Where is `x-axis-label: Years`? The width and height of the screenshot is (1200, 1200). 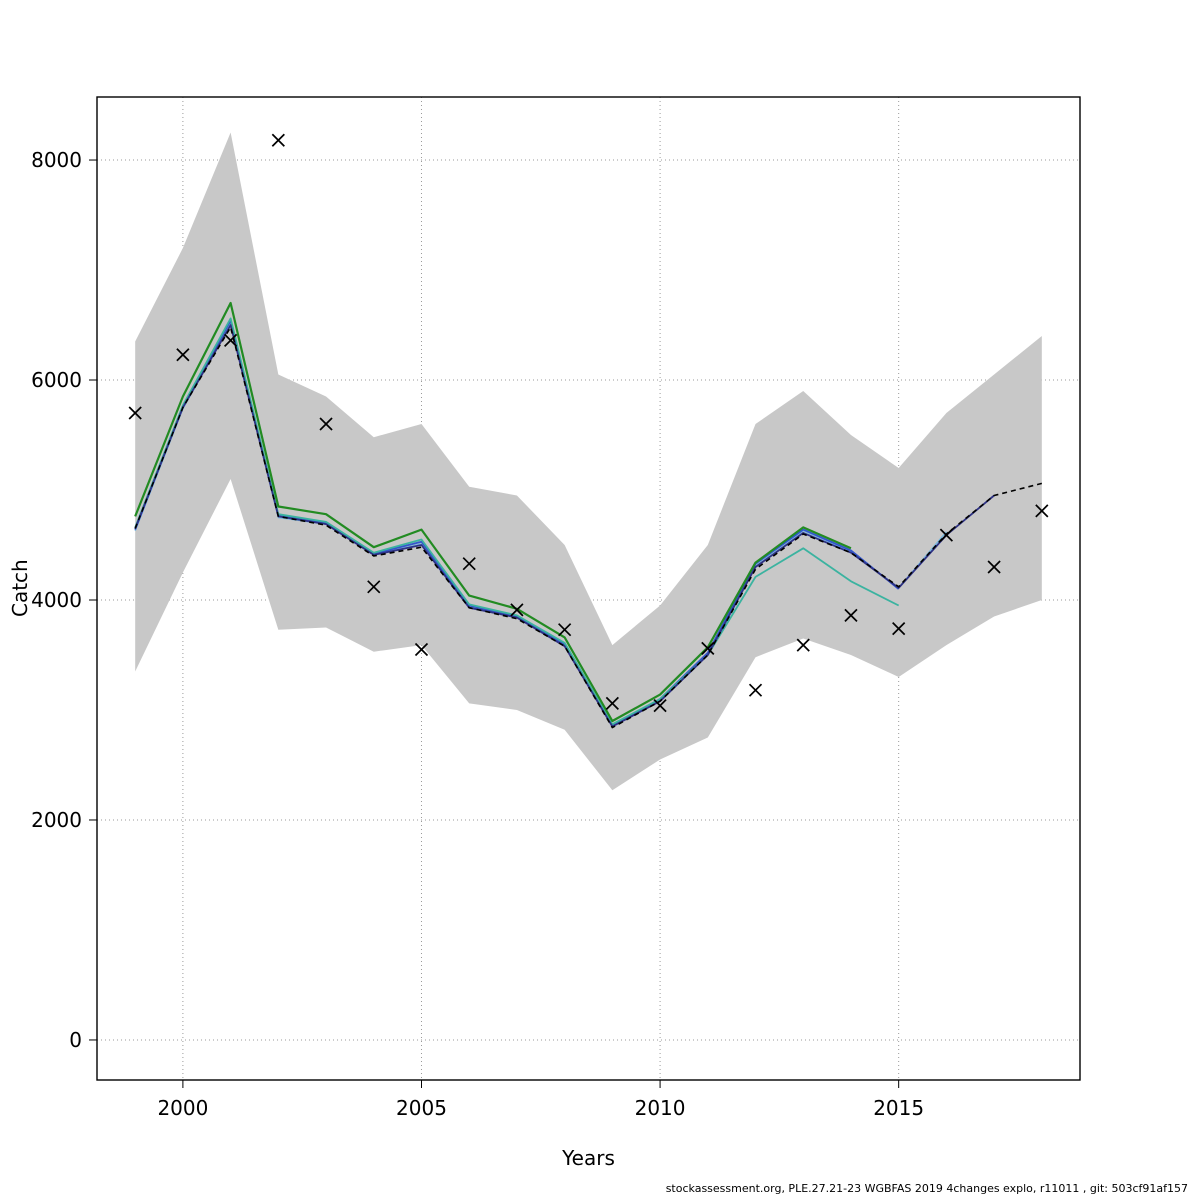 x-axis-label: Years is located at coordinates (588, 1158).